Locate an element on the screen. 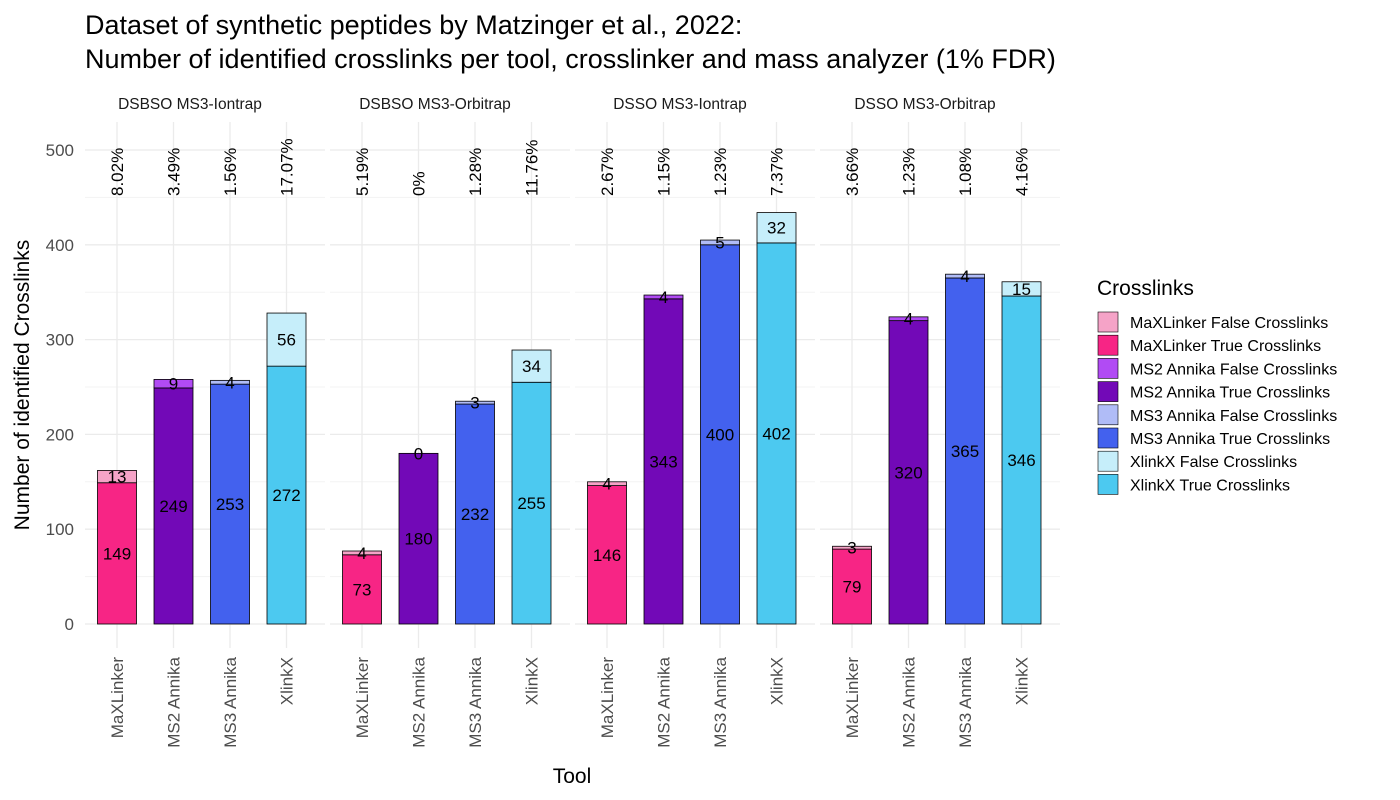 The height and width of the screenshot is (800, 1400). fdr-label: 3.66% is located at coordinates (852, 172).